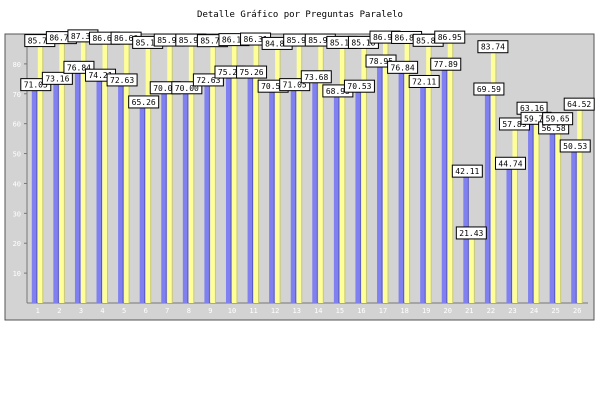 This screenshot has width=600, height=404. Describe the element at coordinates (340, 311) in the screenshot. I see `x-tick-label: 15` at that location.